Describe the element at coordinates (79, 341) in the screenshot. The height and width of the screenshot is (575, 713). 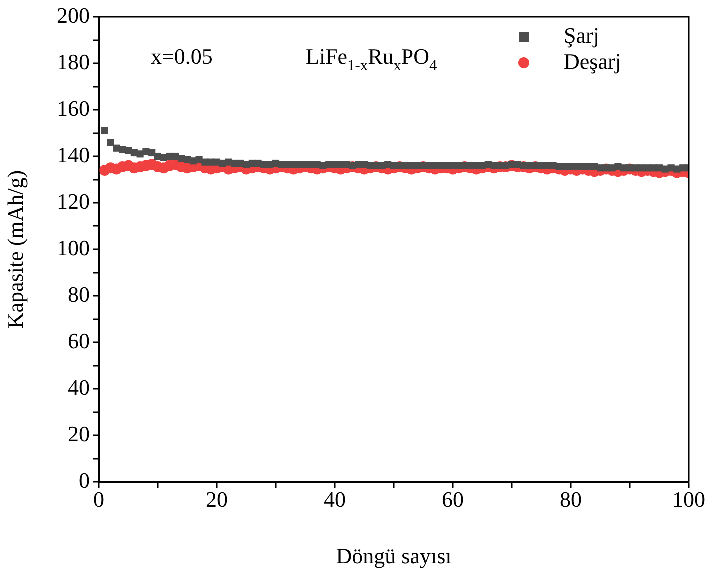
I see `y-tick-label: 60` at that location.